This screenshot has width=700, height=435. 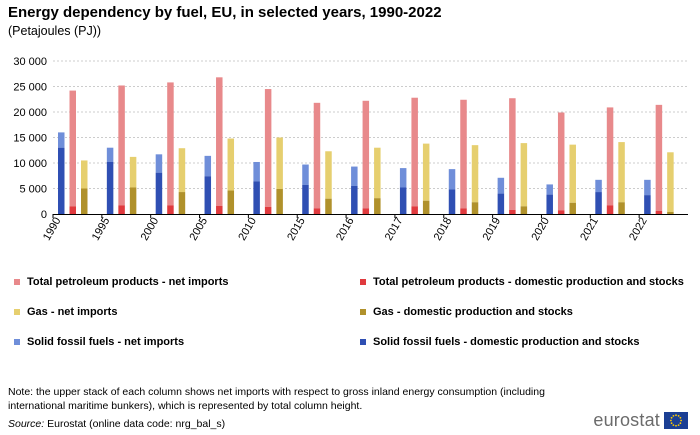 I want to click on y-tick-label: 10 000, so click(x=30, y=164).